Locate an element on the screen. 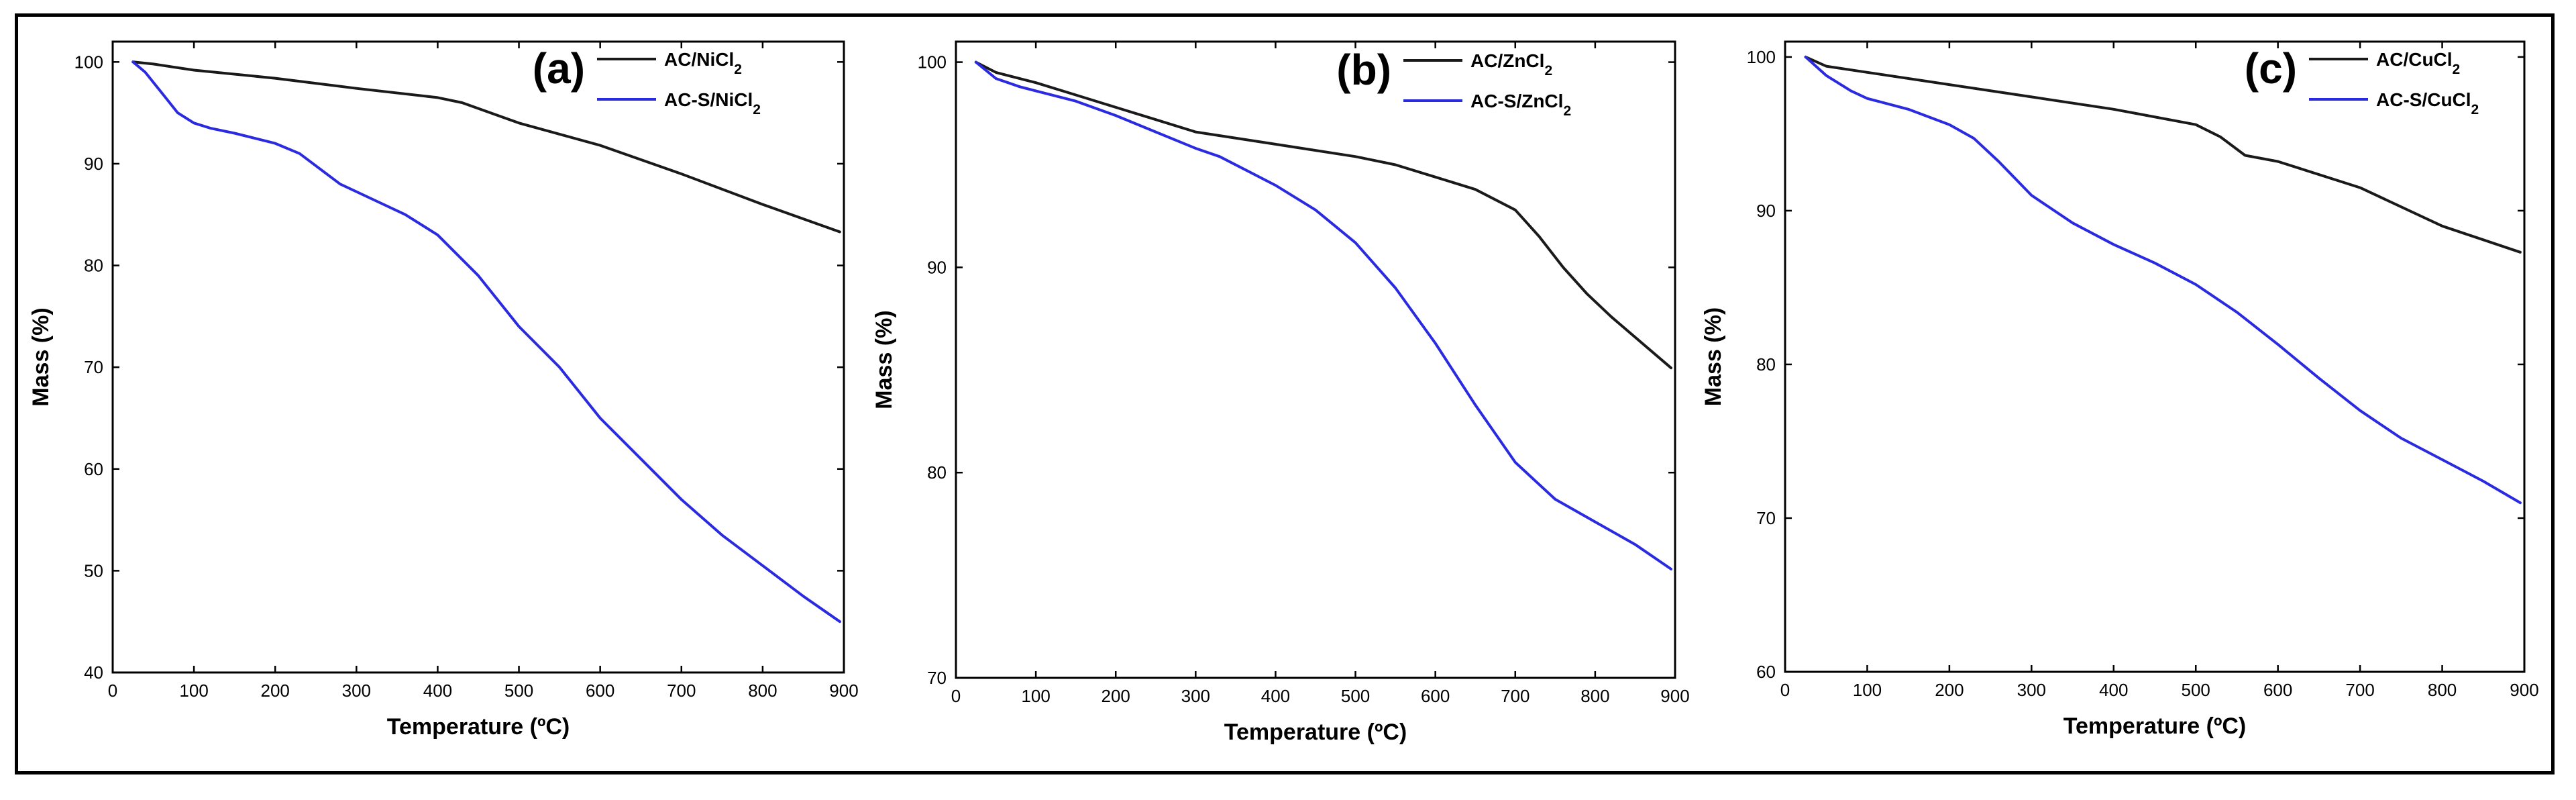 This screenshot has height=800, width=2576. panel-label: (c) is located at coordinates (2271, 68).